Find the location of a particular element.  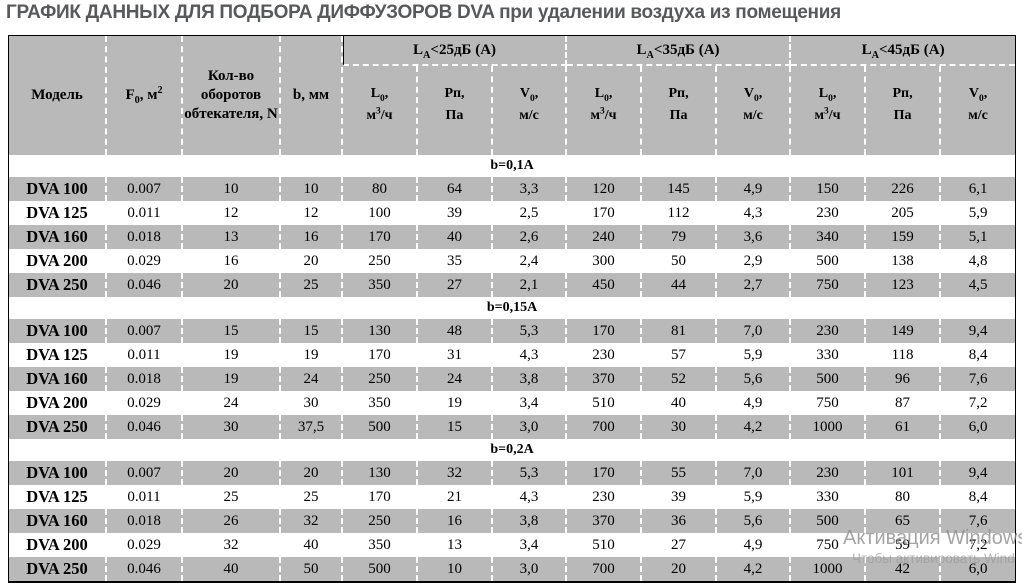

value-cell: 24 is located at coordinates (455, 379).